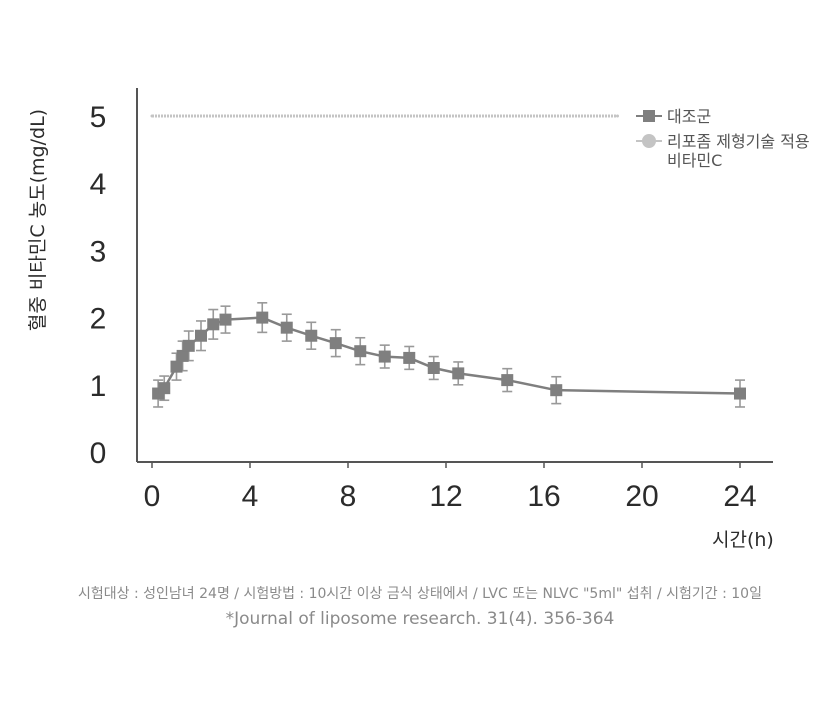  Describe the element at coordinates (689, 116) in the screenshot. I see `legend-control-label: 대조군` at that location.